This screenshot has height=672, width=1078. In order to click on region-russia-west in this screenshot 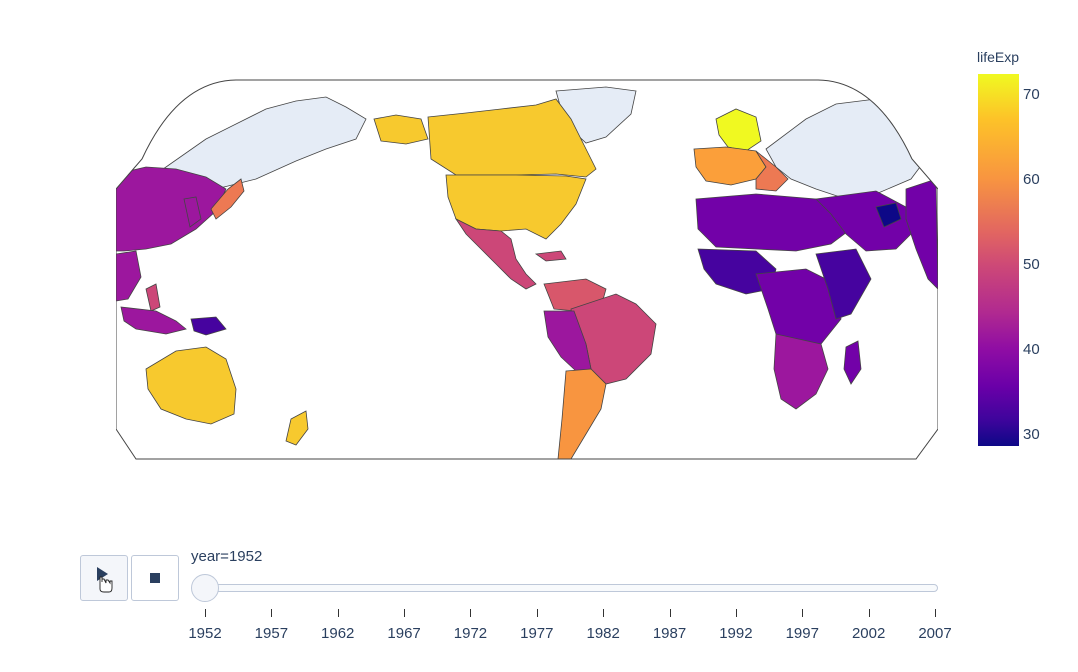, I will do `click(846, 149)`.